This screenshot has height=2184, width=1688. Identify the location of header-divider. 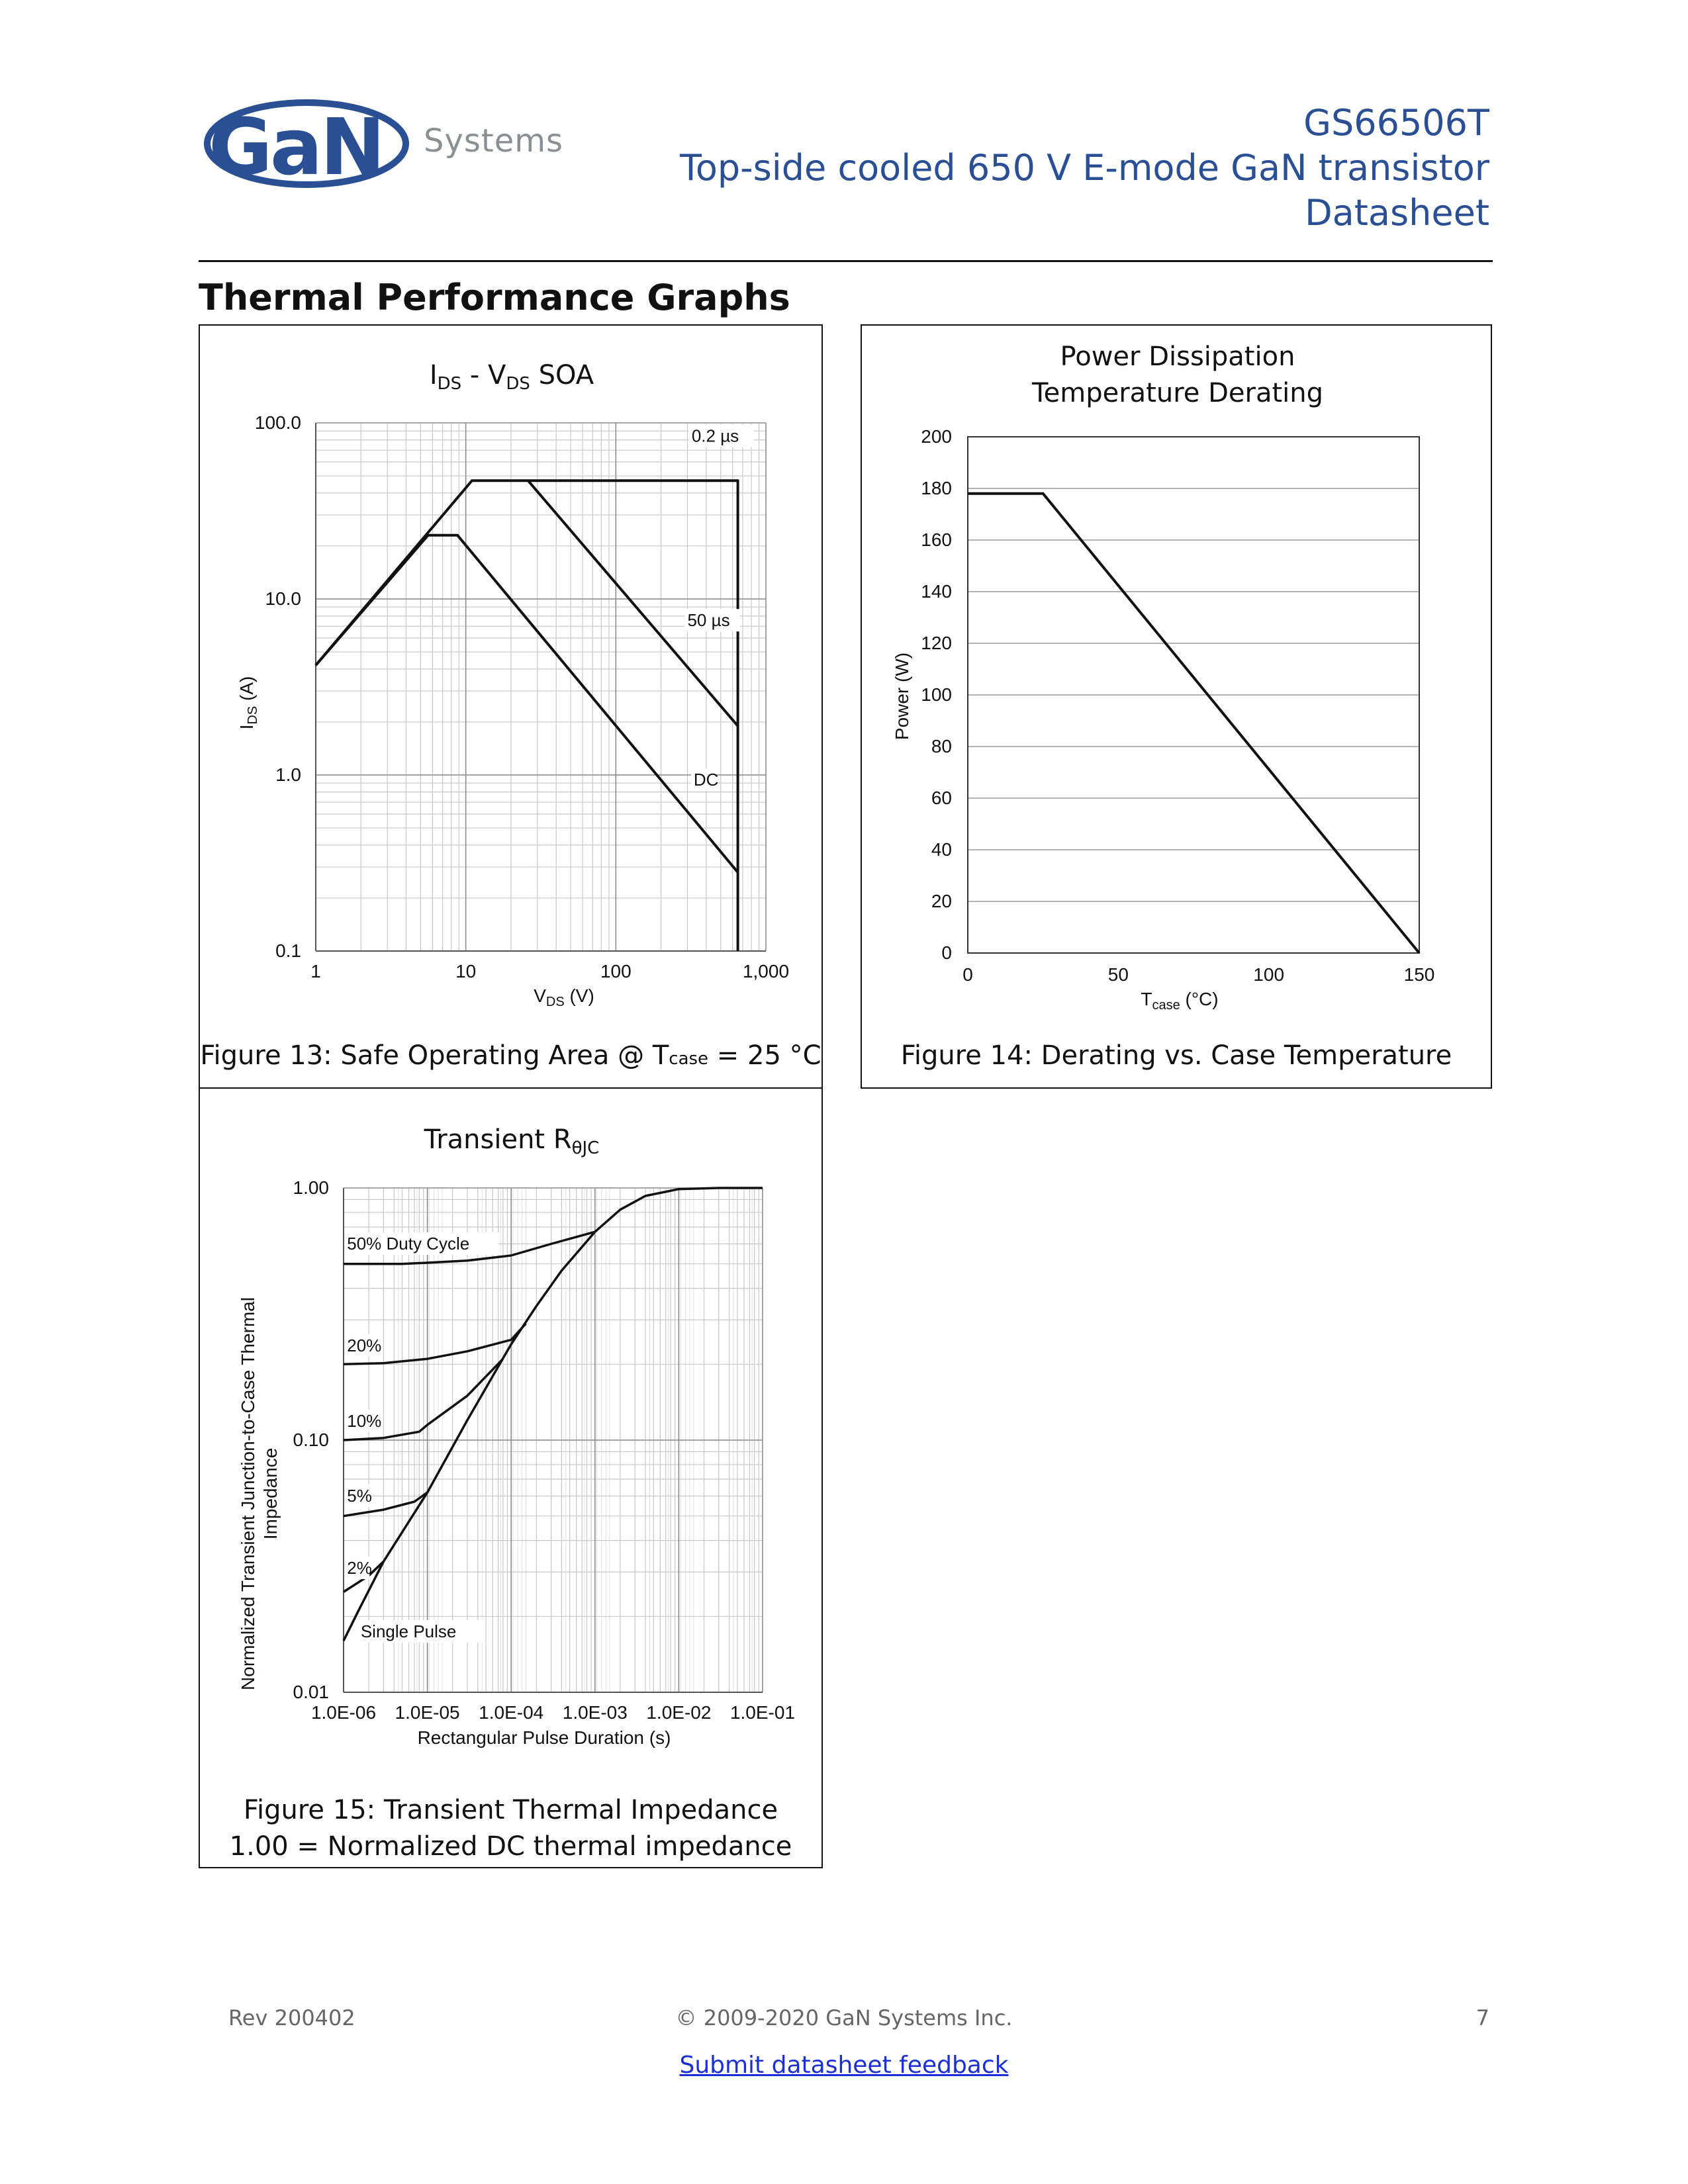
(846, 261).